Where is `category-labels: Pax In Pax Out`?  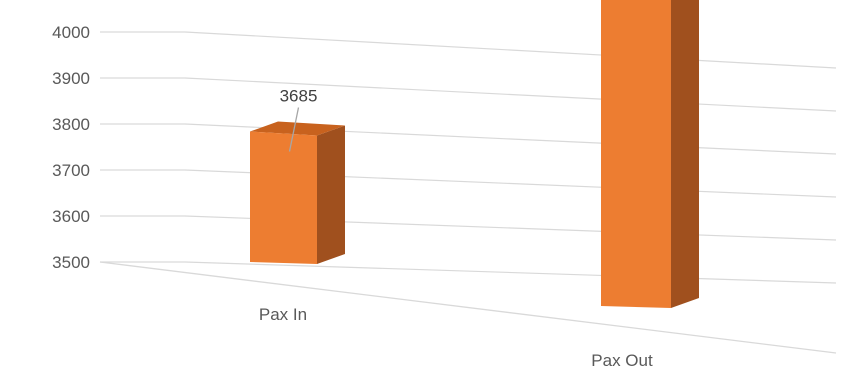
category-labels: Pax In Pax Out is located at coordinates (456, 337).